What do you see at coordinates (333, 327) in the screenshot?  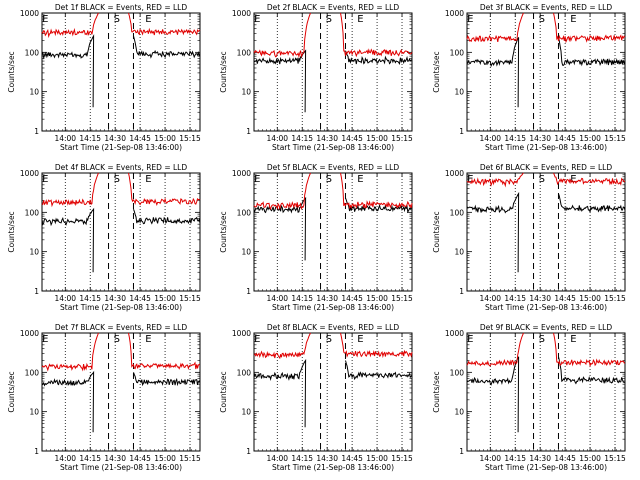 I see `panel-title: Det 8f BLACK = Events, RED = LLD` at bounding box center [333, 327].